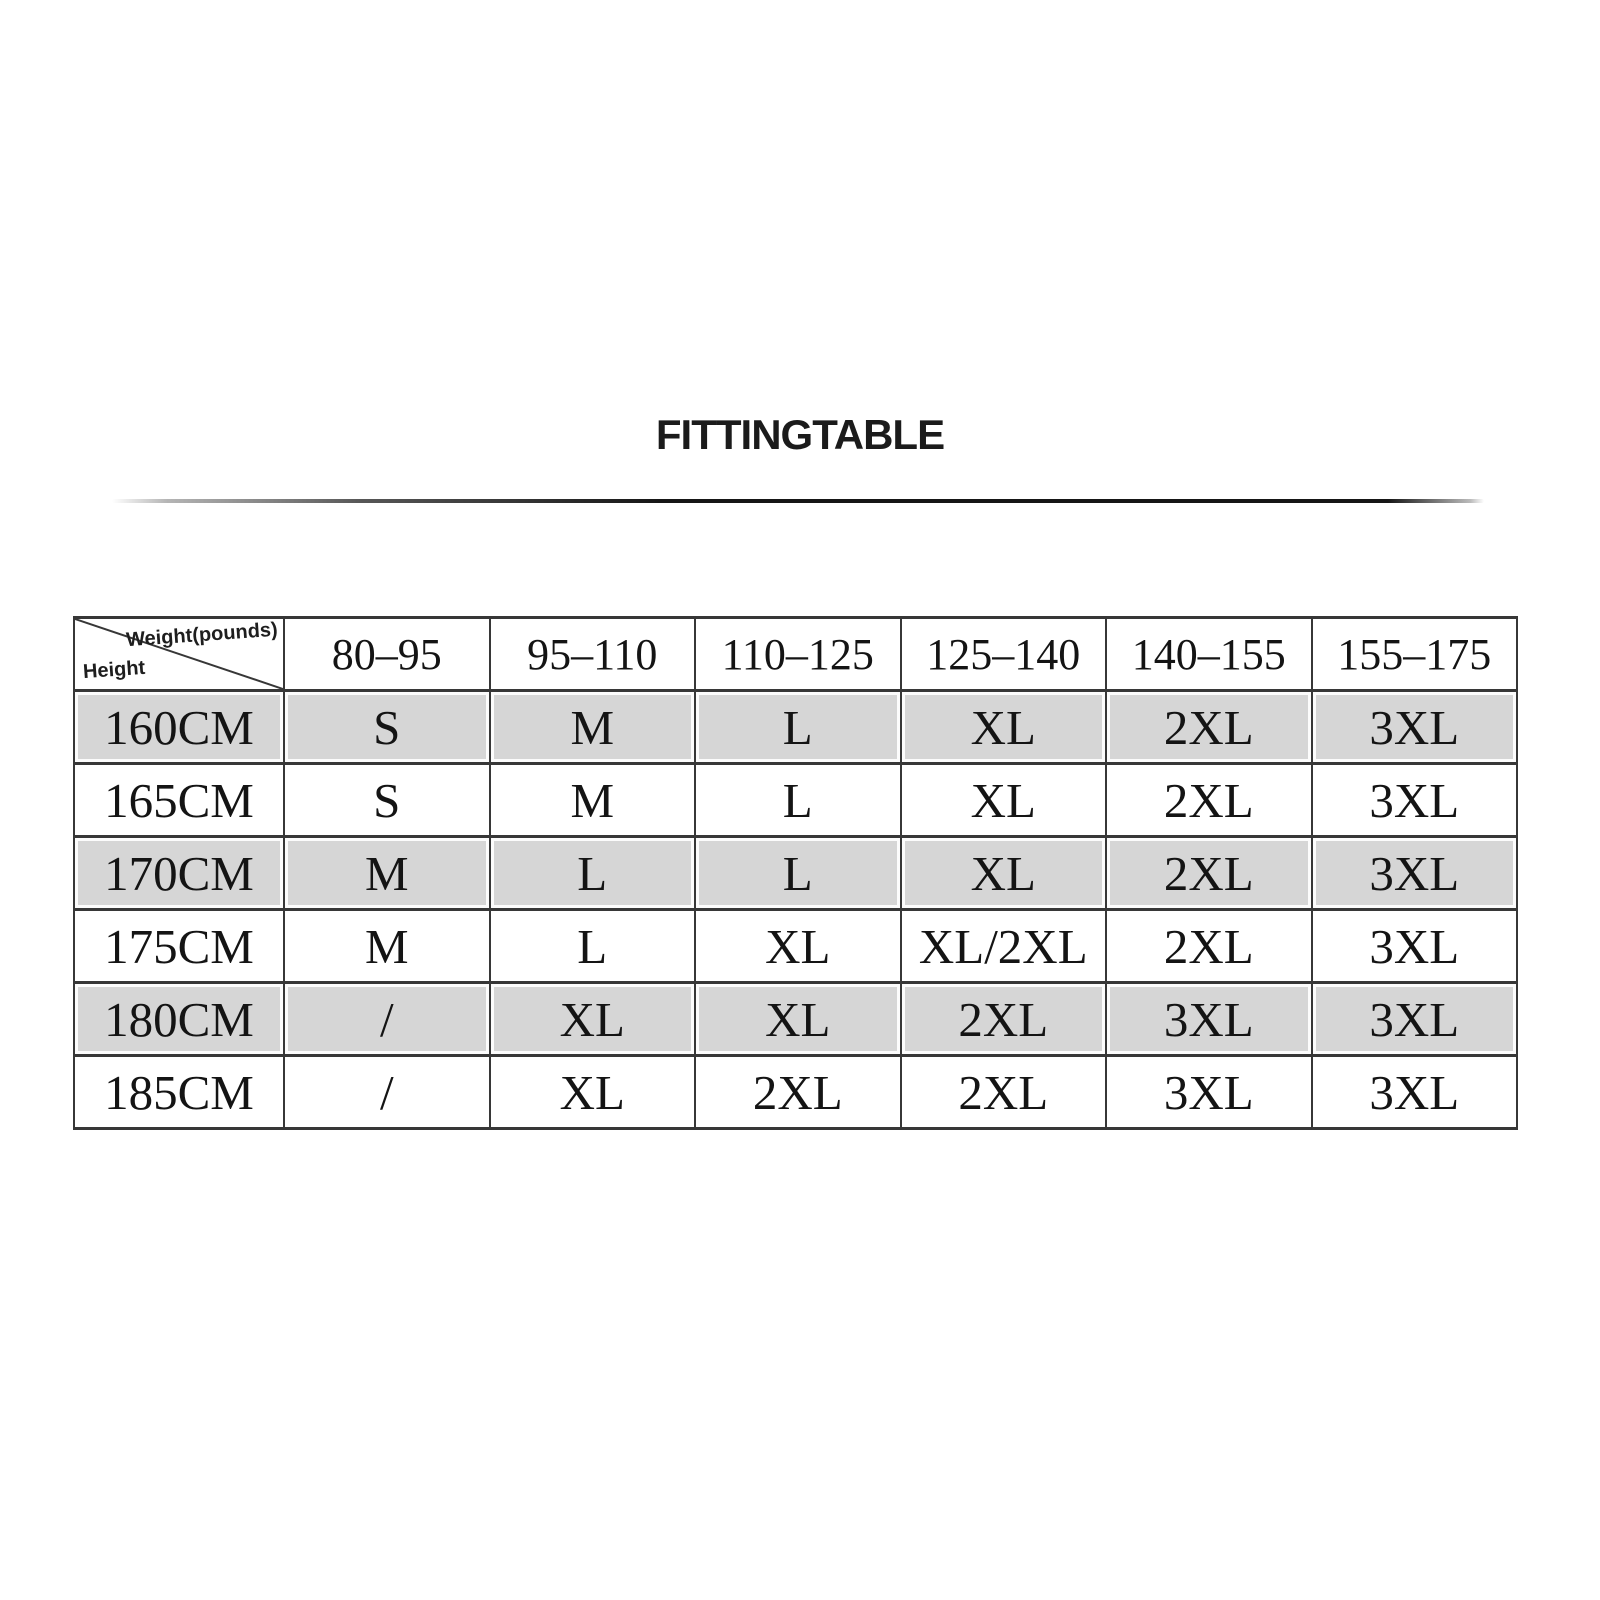  I want to click on height-cell: 185CM, so click(179, 1092).